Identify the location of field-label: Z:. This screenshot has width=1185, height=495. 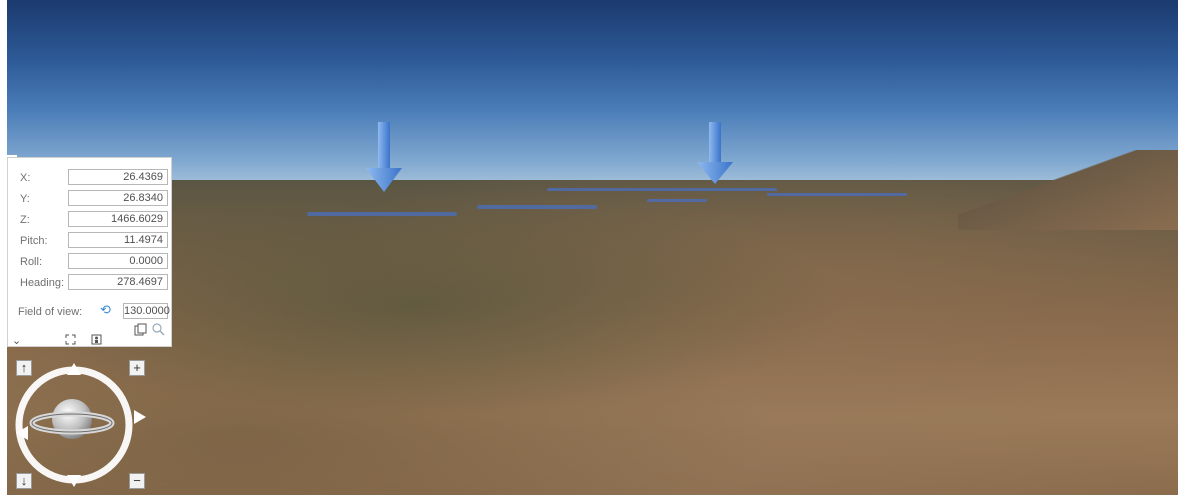
(25, 220).